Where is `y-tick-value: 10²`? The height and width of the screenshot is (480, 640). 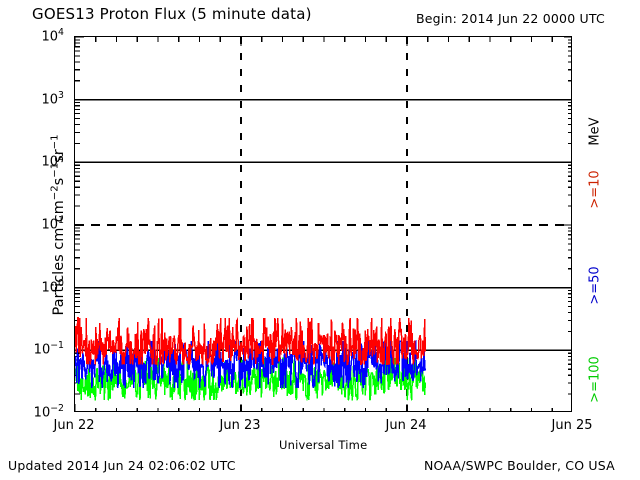 y-tick-value: 10² is located at coordinates (53, 161).